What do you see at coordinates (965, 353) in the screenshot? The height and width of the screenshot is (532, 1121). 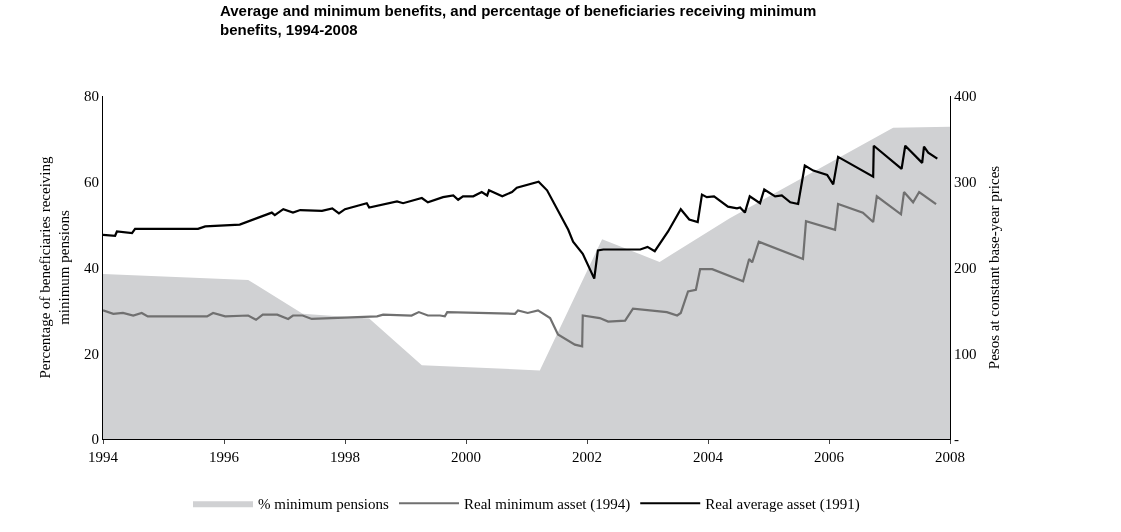 I see `y2-tick-label: 100` at bounding box center [965, 353].